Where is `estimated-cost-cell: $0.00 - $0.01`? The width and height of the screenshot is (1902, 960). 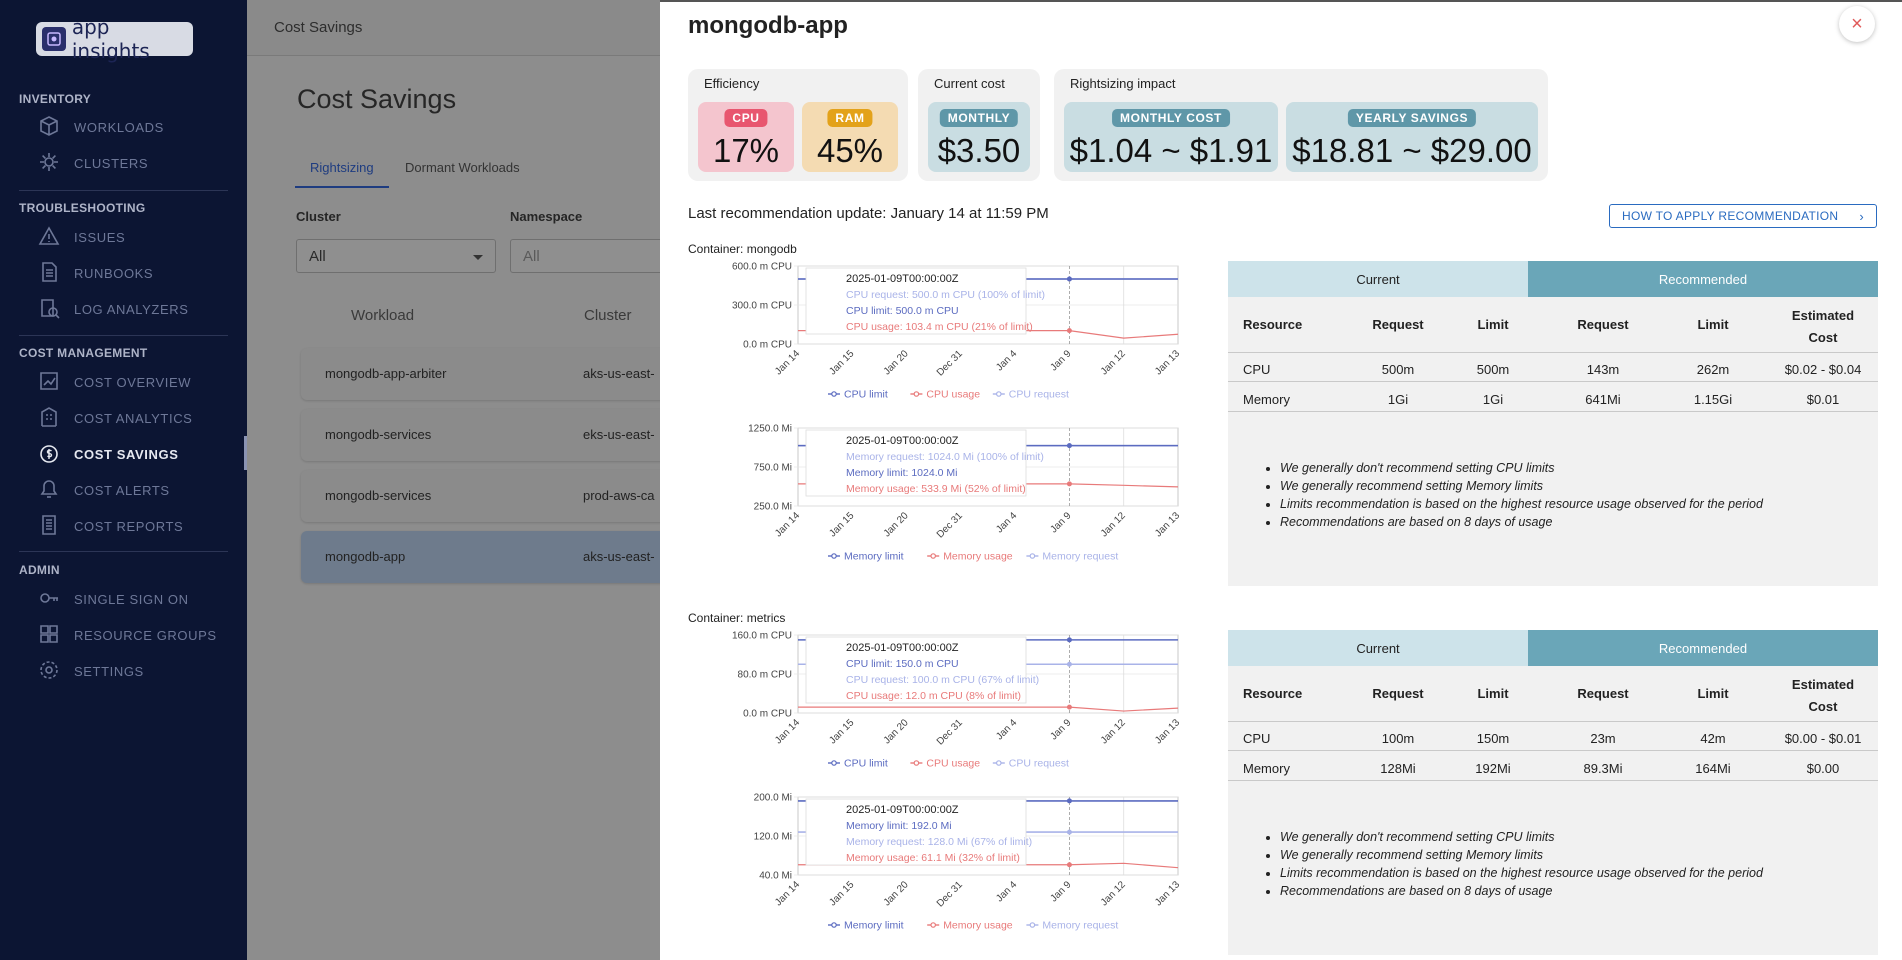 estimated-cost-cell: $0.00 - $0.01 is located at coordinates (1823, 738).